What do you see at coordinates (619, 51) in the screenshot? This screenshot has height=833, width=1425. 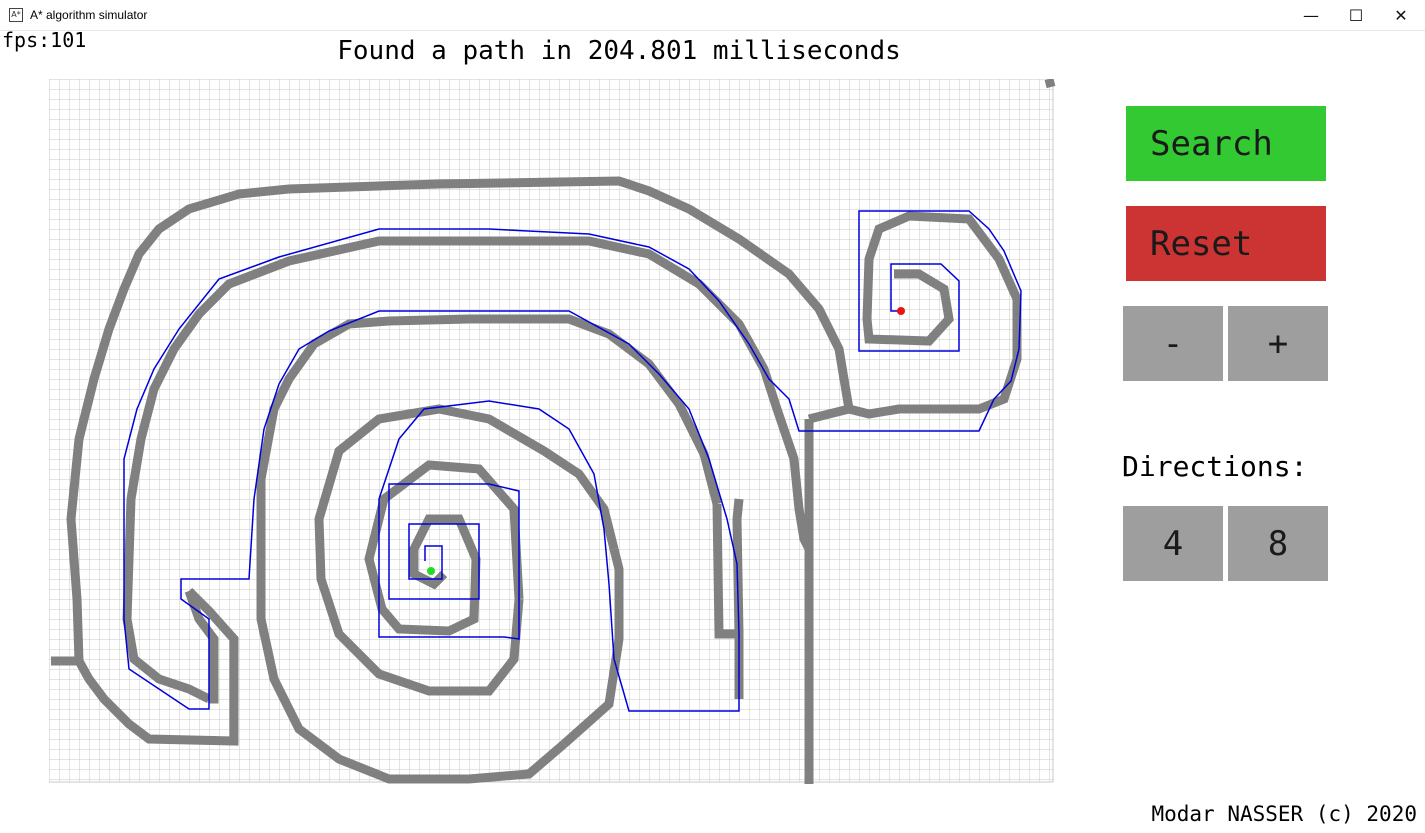 I see `status-message: Found a path in 204.801 milliseconds` at bounding box center [619, 51].